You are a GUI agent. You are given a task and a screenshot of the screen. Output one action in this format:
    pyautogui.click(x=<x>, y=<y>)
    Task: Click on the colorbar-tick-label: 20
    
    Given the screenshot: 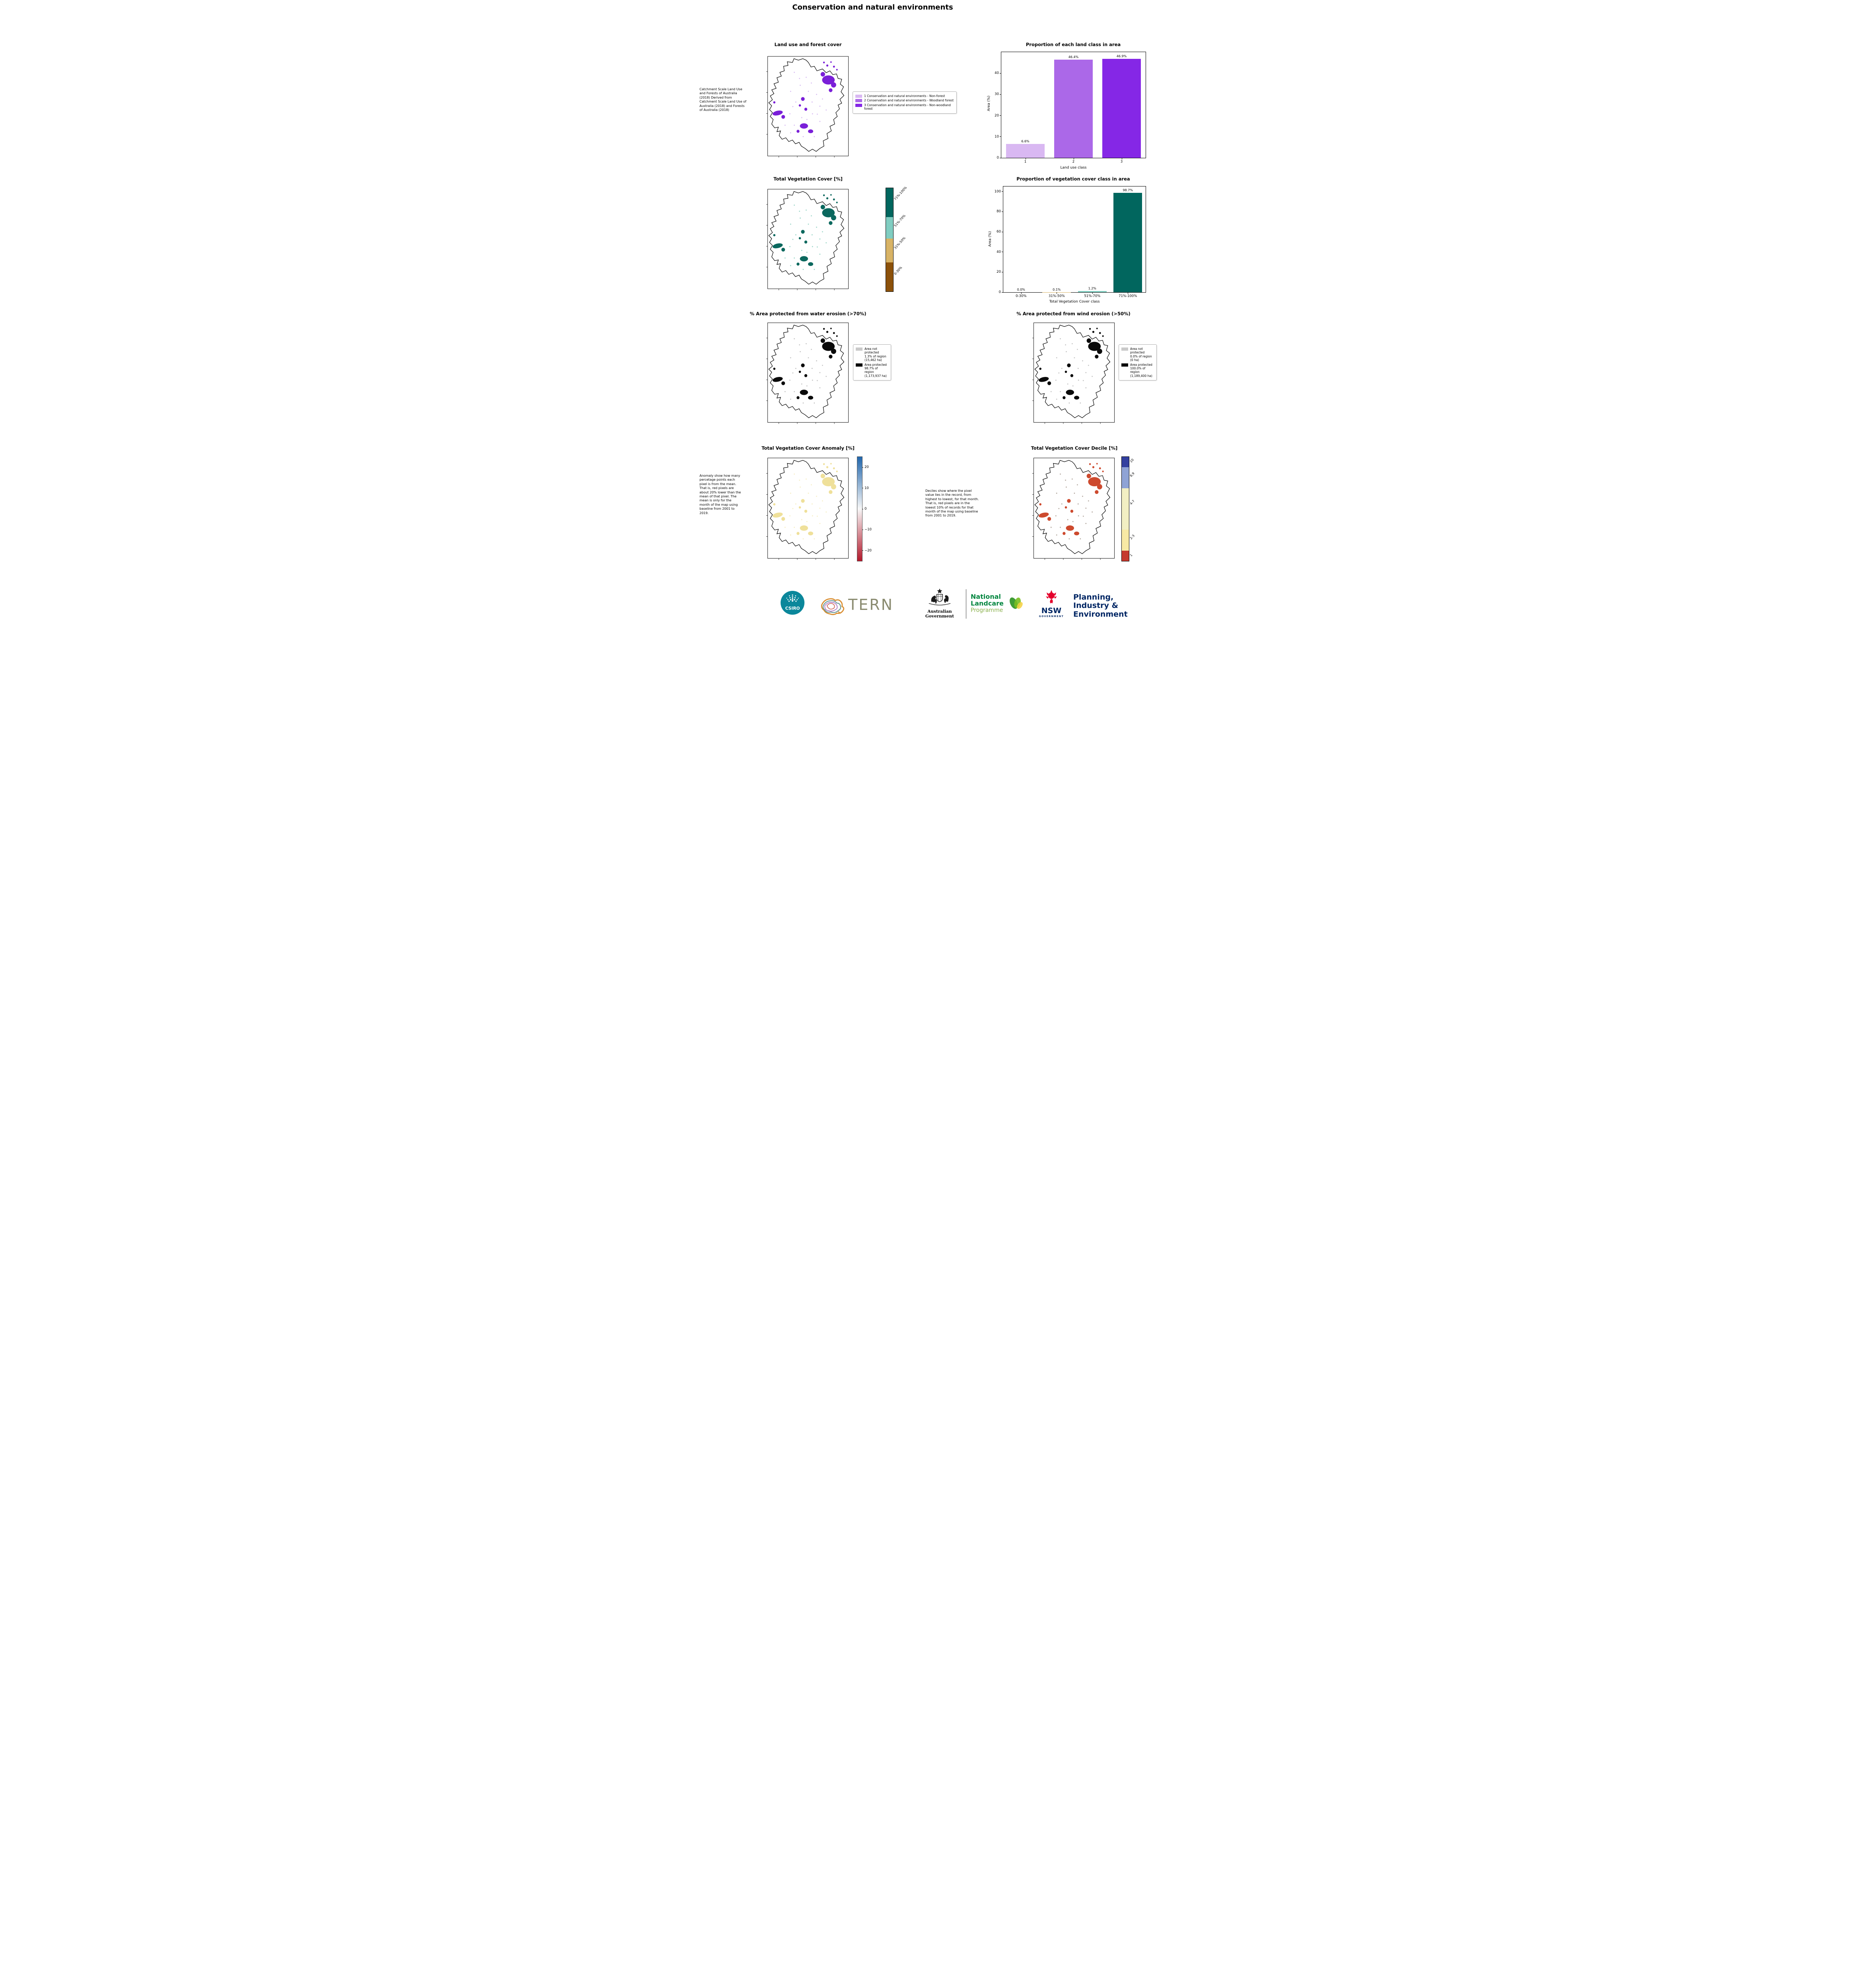 What is the action you would take?
    pyautogui.click(x=866, y=467)
    